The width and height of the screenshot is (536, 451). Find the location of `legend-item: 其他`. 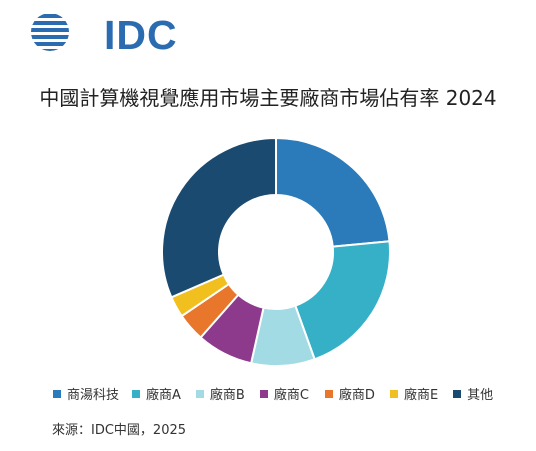

legend-item: 其他 is located at coordinates (473, 393).